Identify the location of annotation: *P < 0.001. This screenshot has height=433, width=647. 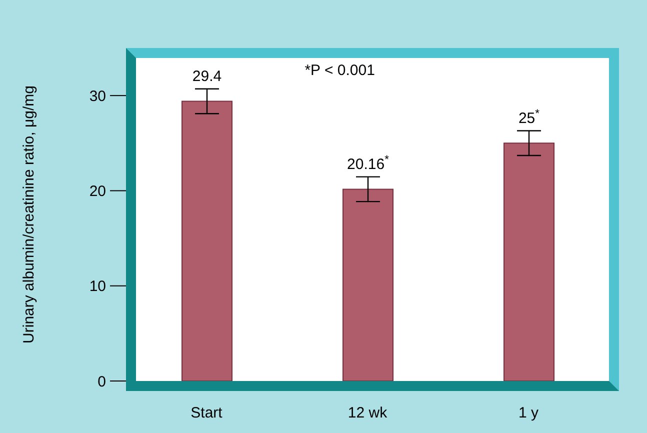
(339, 70).